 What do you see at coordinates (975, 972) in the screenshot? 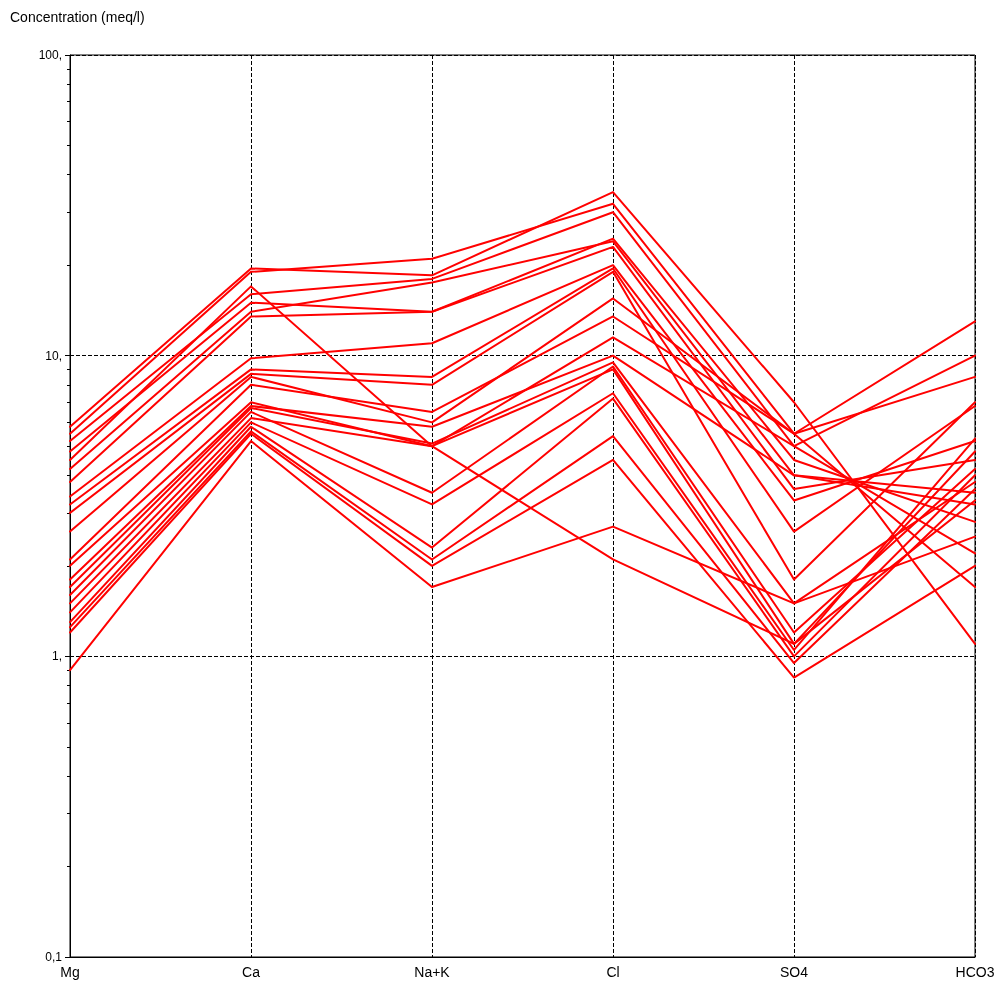
I see `x-tick-label: HCO3` at bounding box center [975, 972].